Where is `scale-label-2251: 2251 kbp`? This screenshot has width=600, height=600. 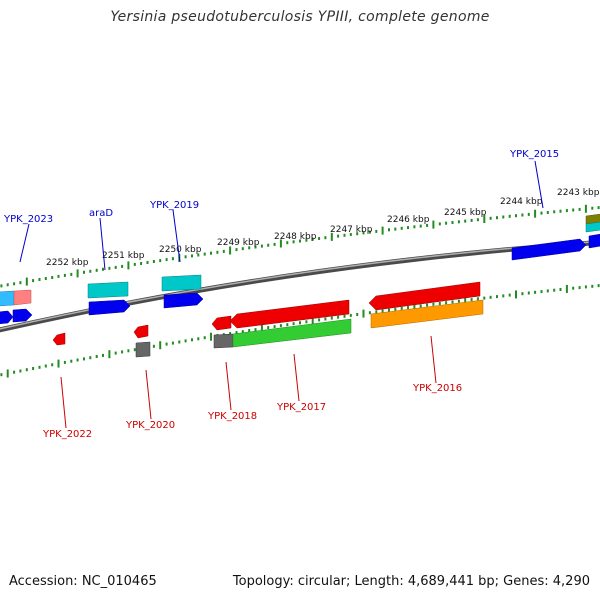
scale-label-2251: 2251 kbp is located at coordinates (123, 256).